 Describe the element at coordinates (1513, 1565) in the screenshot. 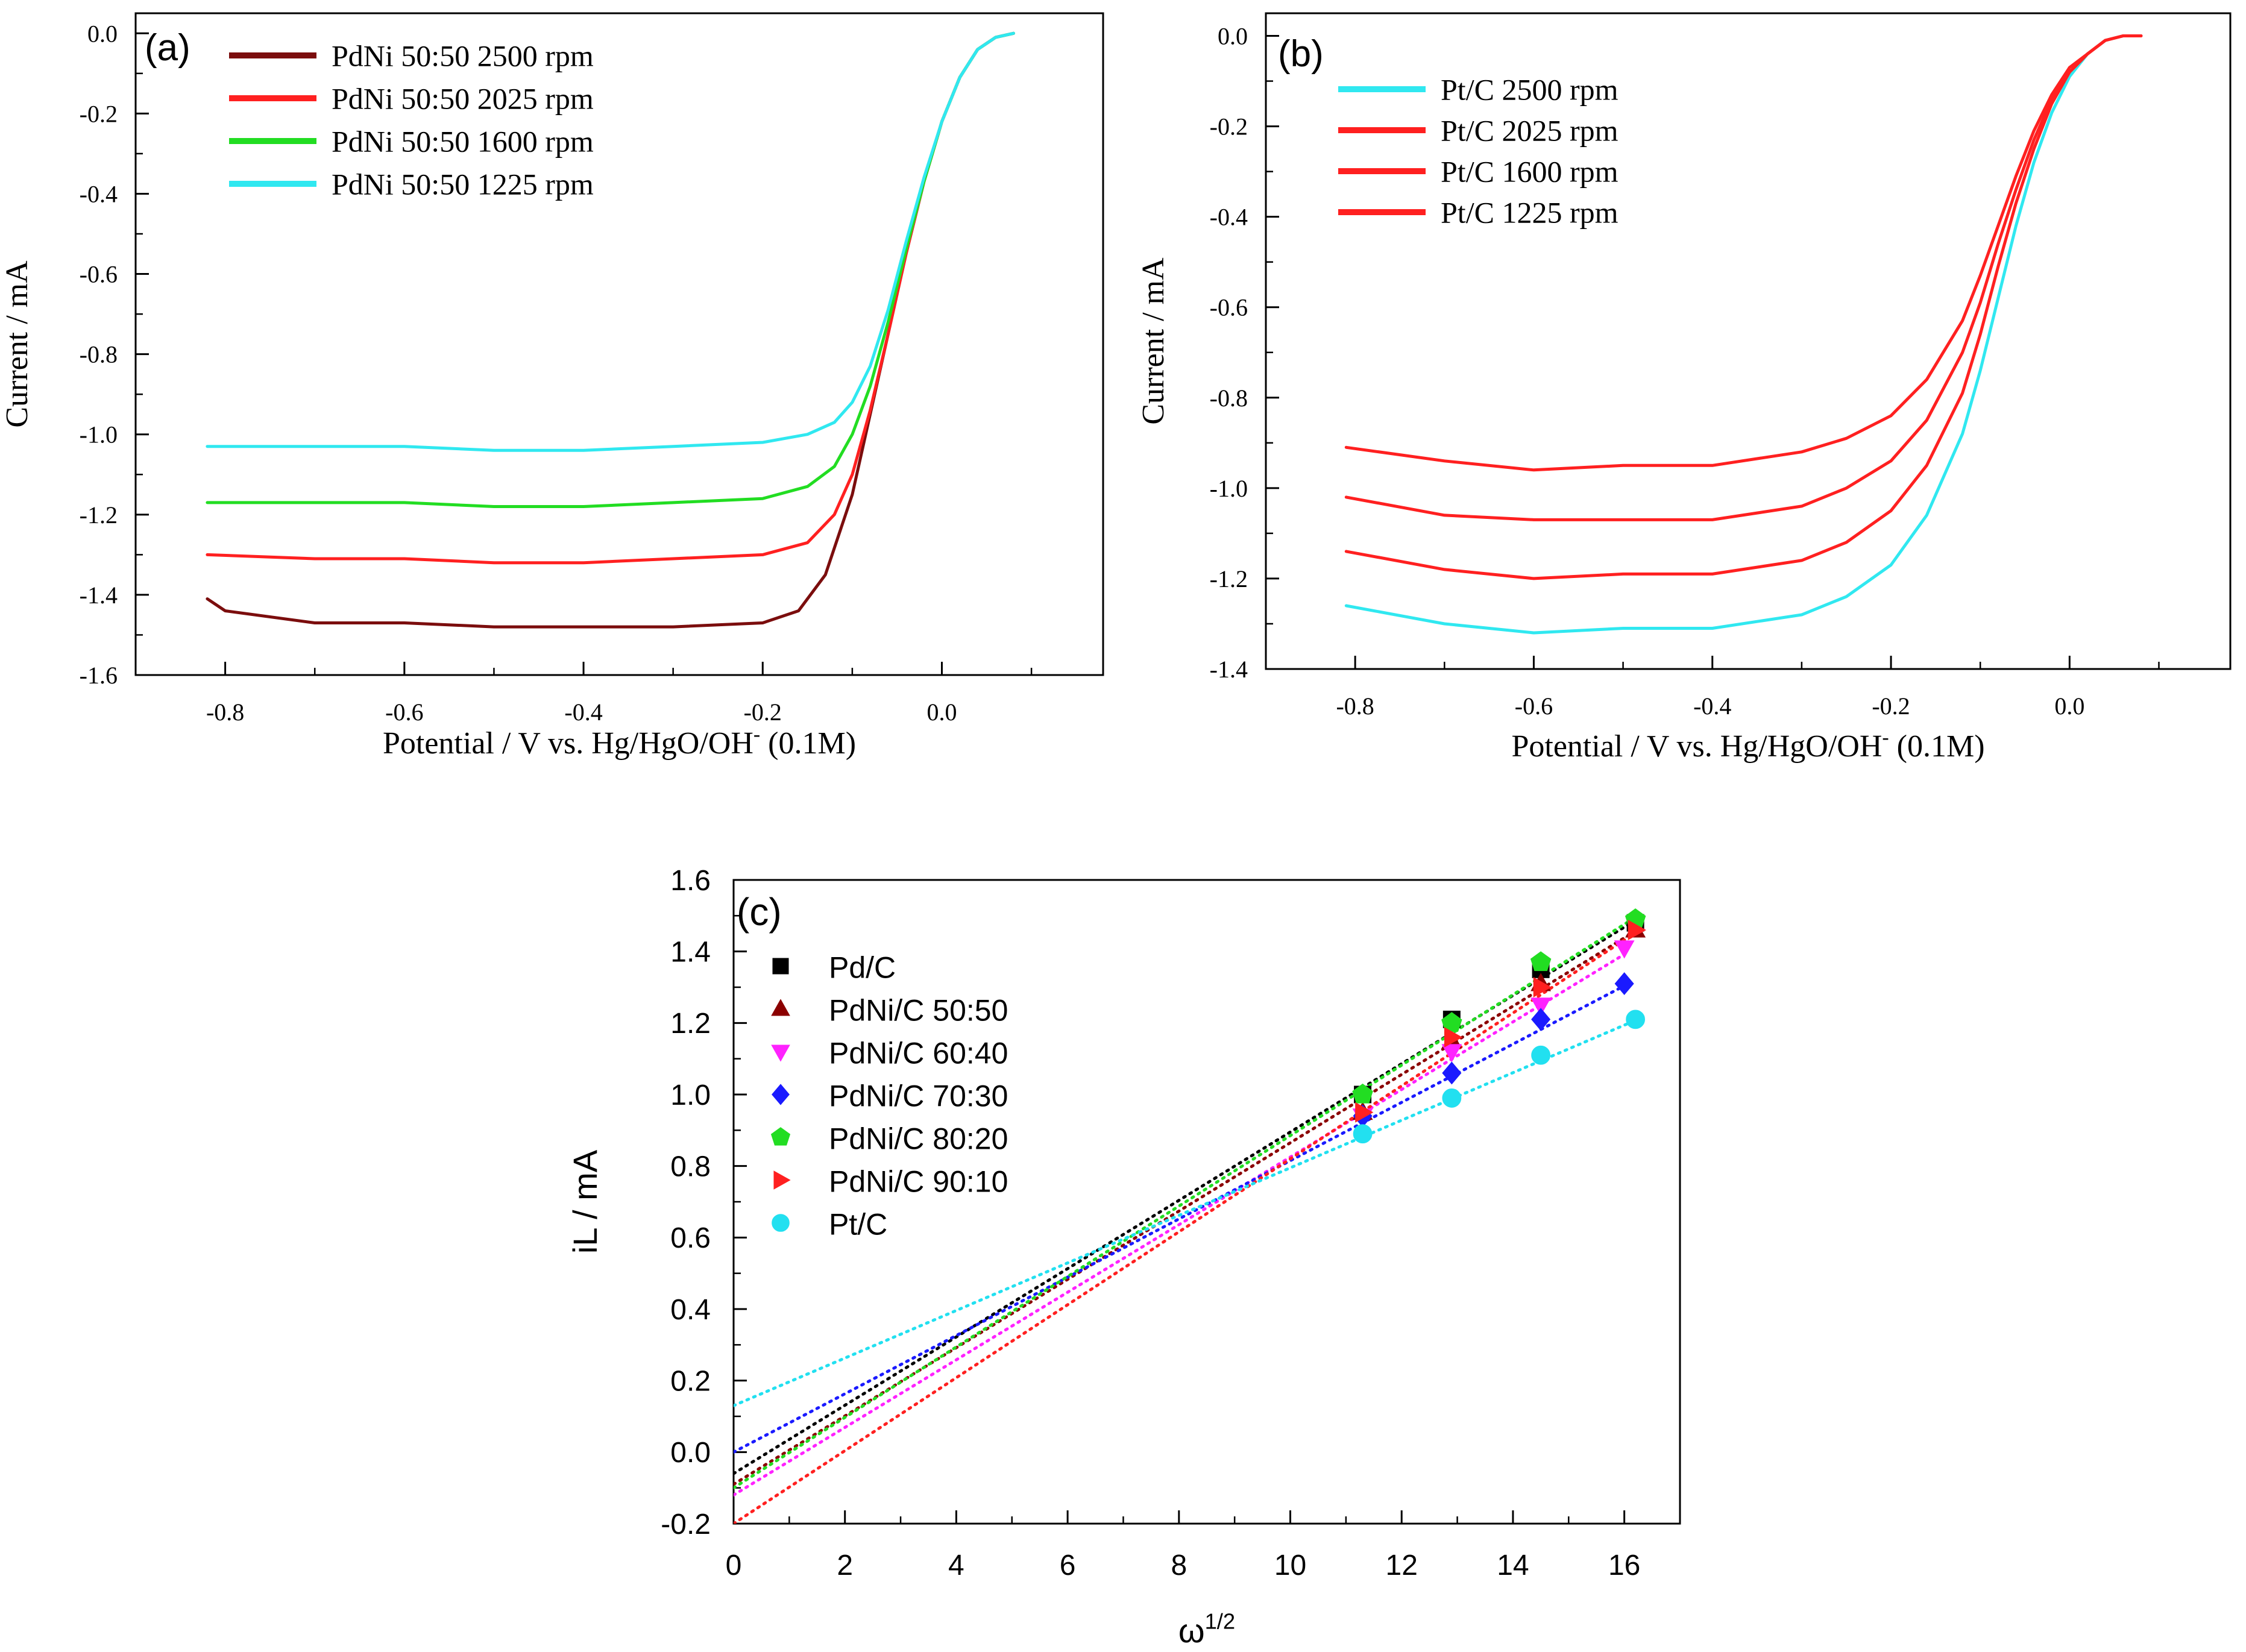

I see `x-tick-label: 14` at that location.